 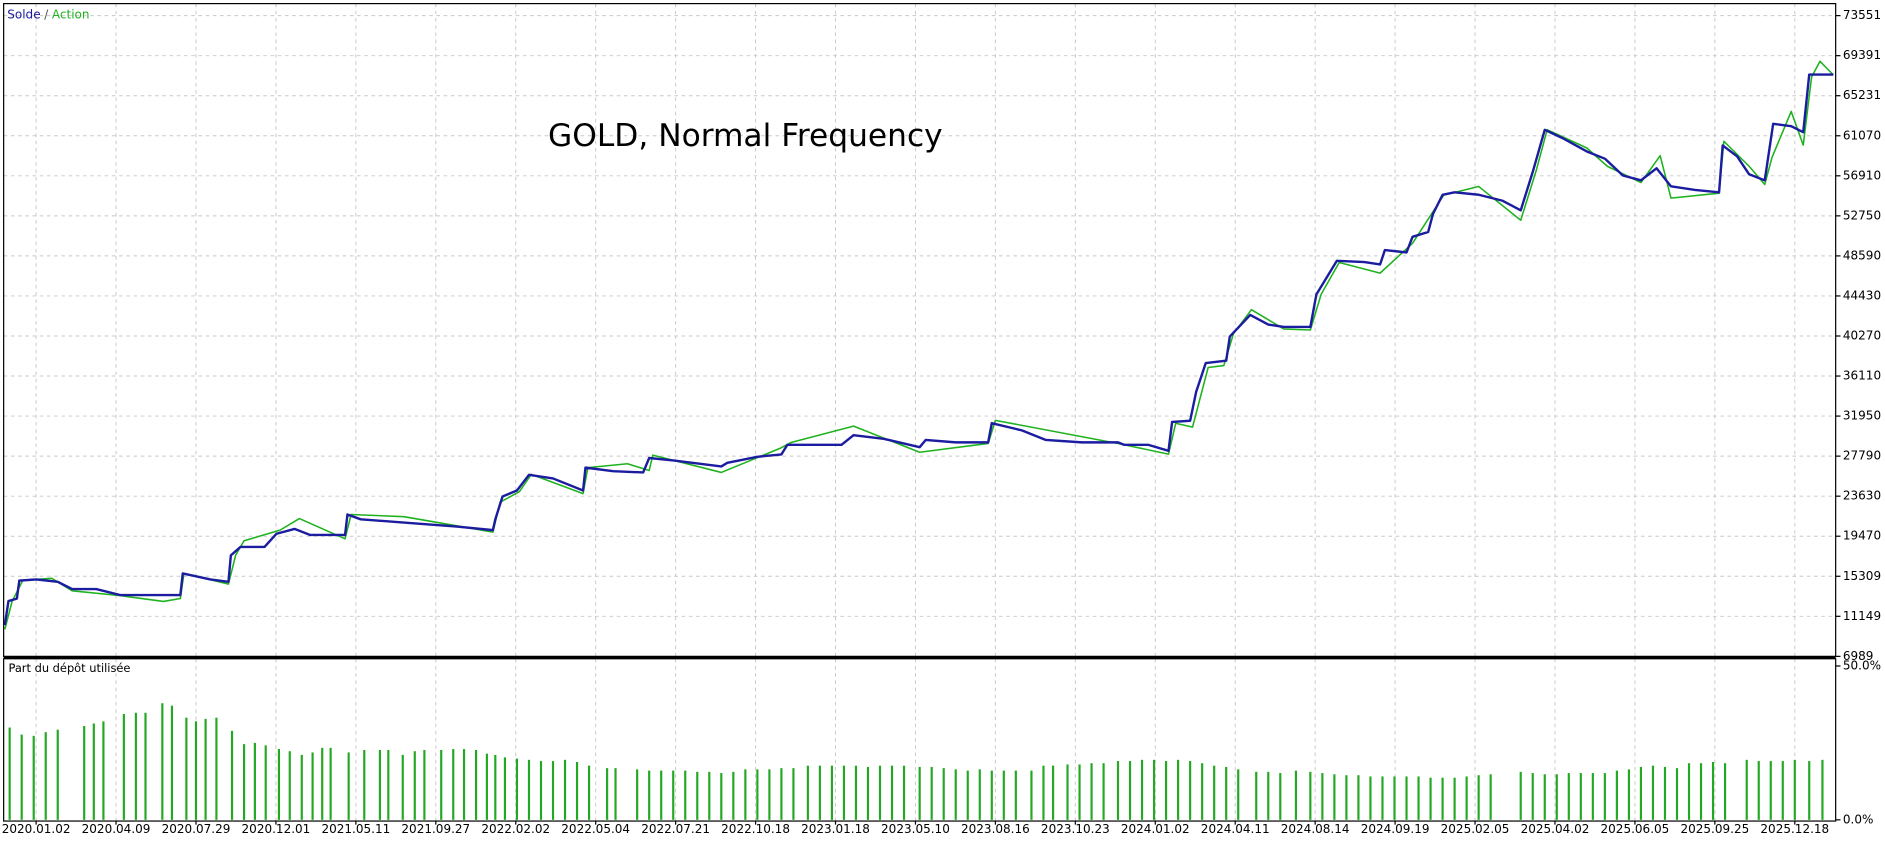 What do you see at coordinates (1714, 829) in the screenshot?
I see `x-tick-label: 2025.09.25` at bounding box center [1714, 829].